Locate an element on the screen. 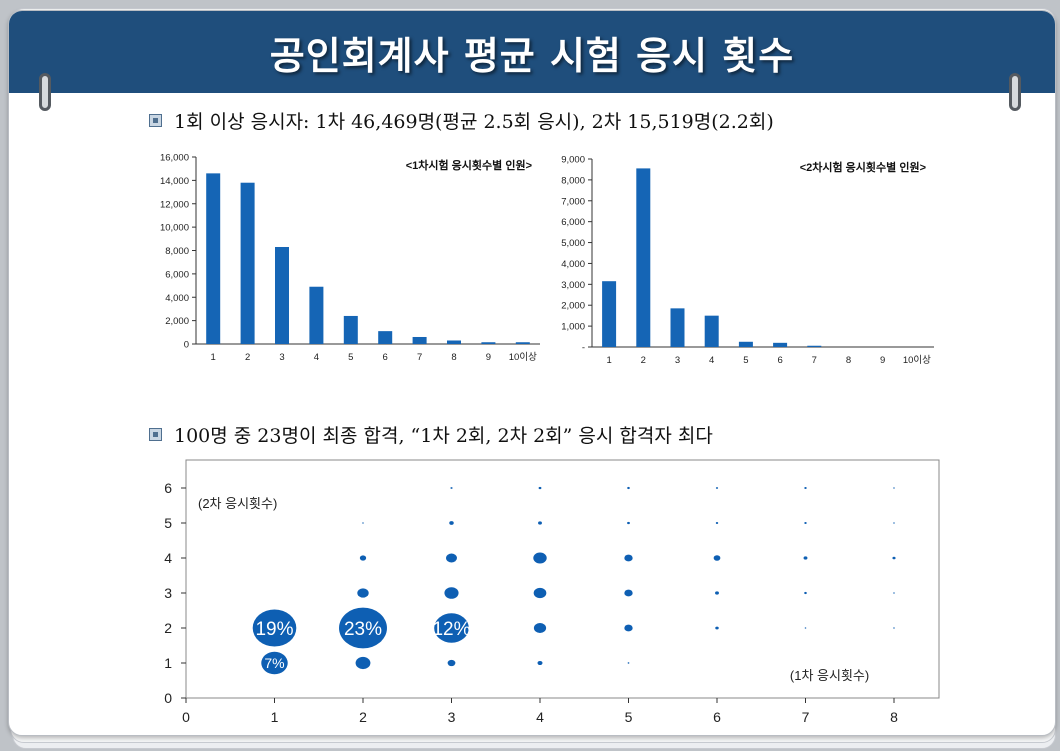 This screenshot has width=1060, height=751. y-axis-title: (2차 응시횟수) is located at coordinates (237, 503).